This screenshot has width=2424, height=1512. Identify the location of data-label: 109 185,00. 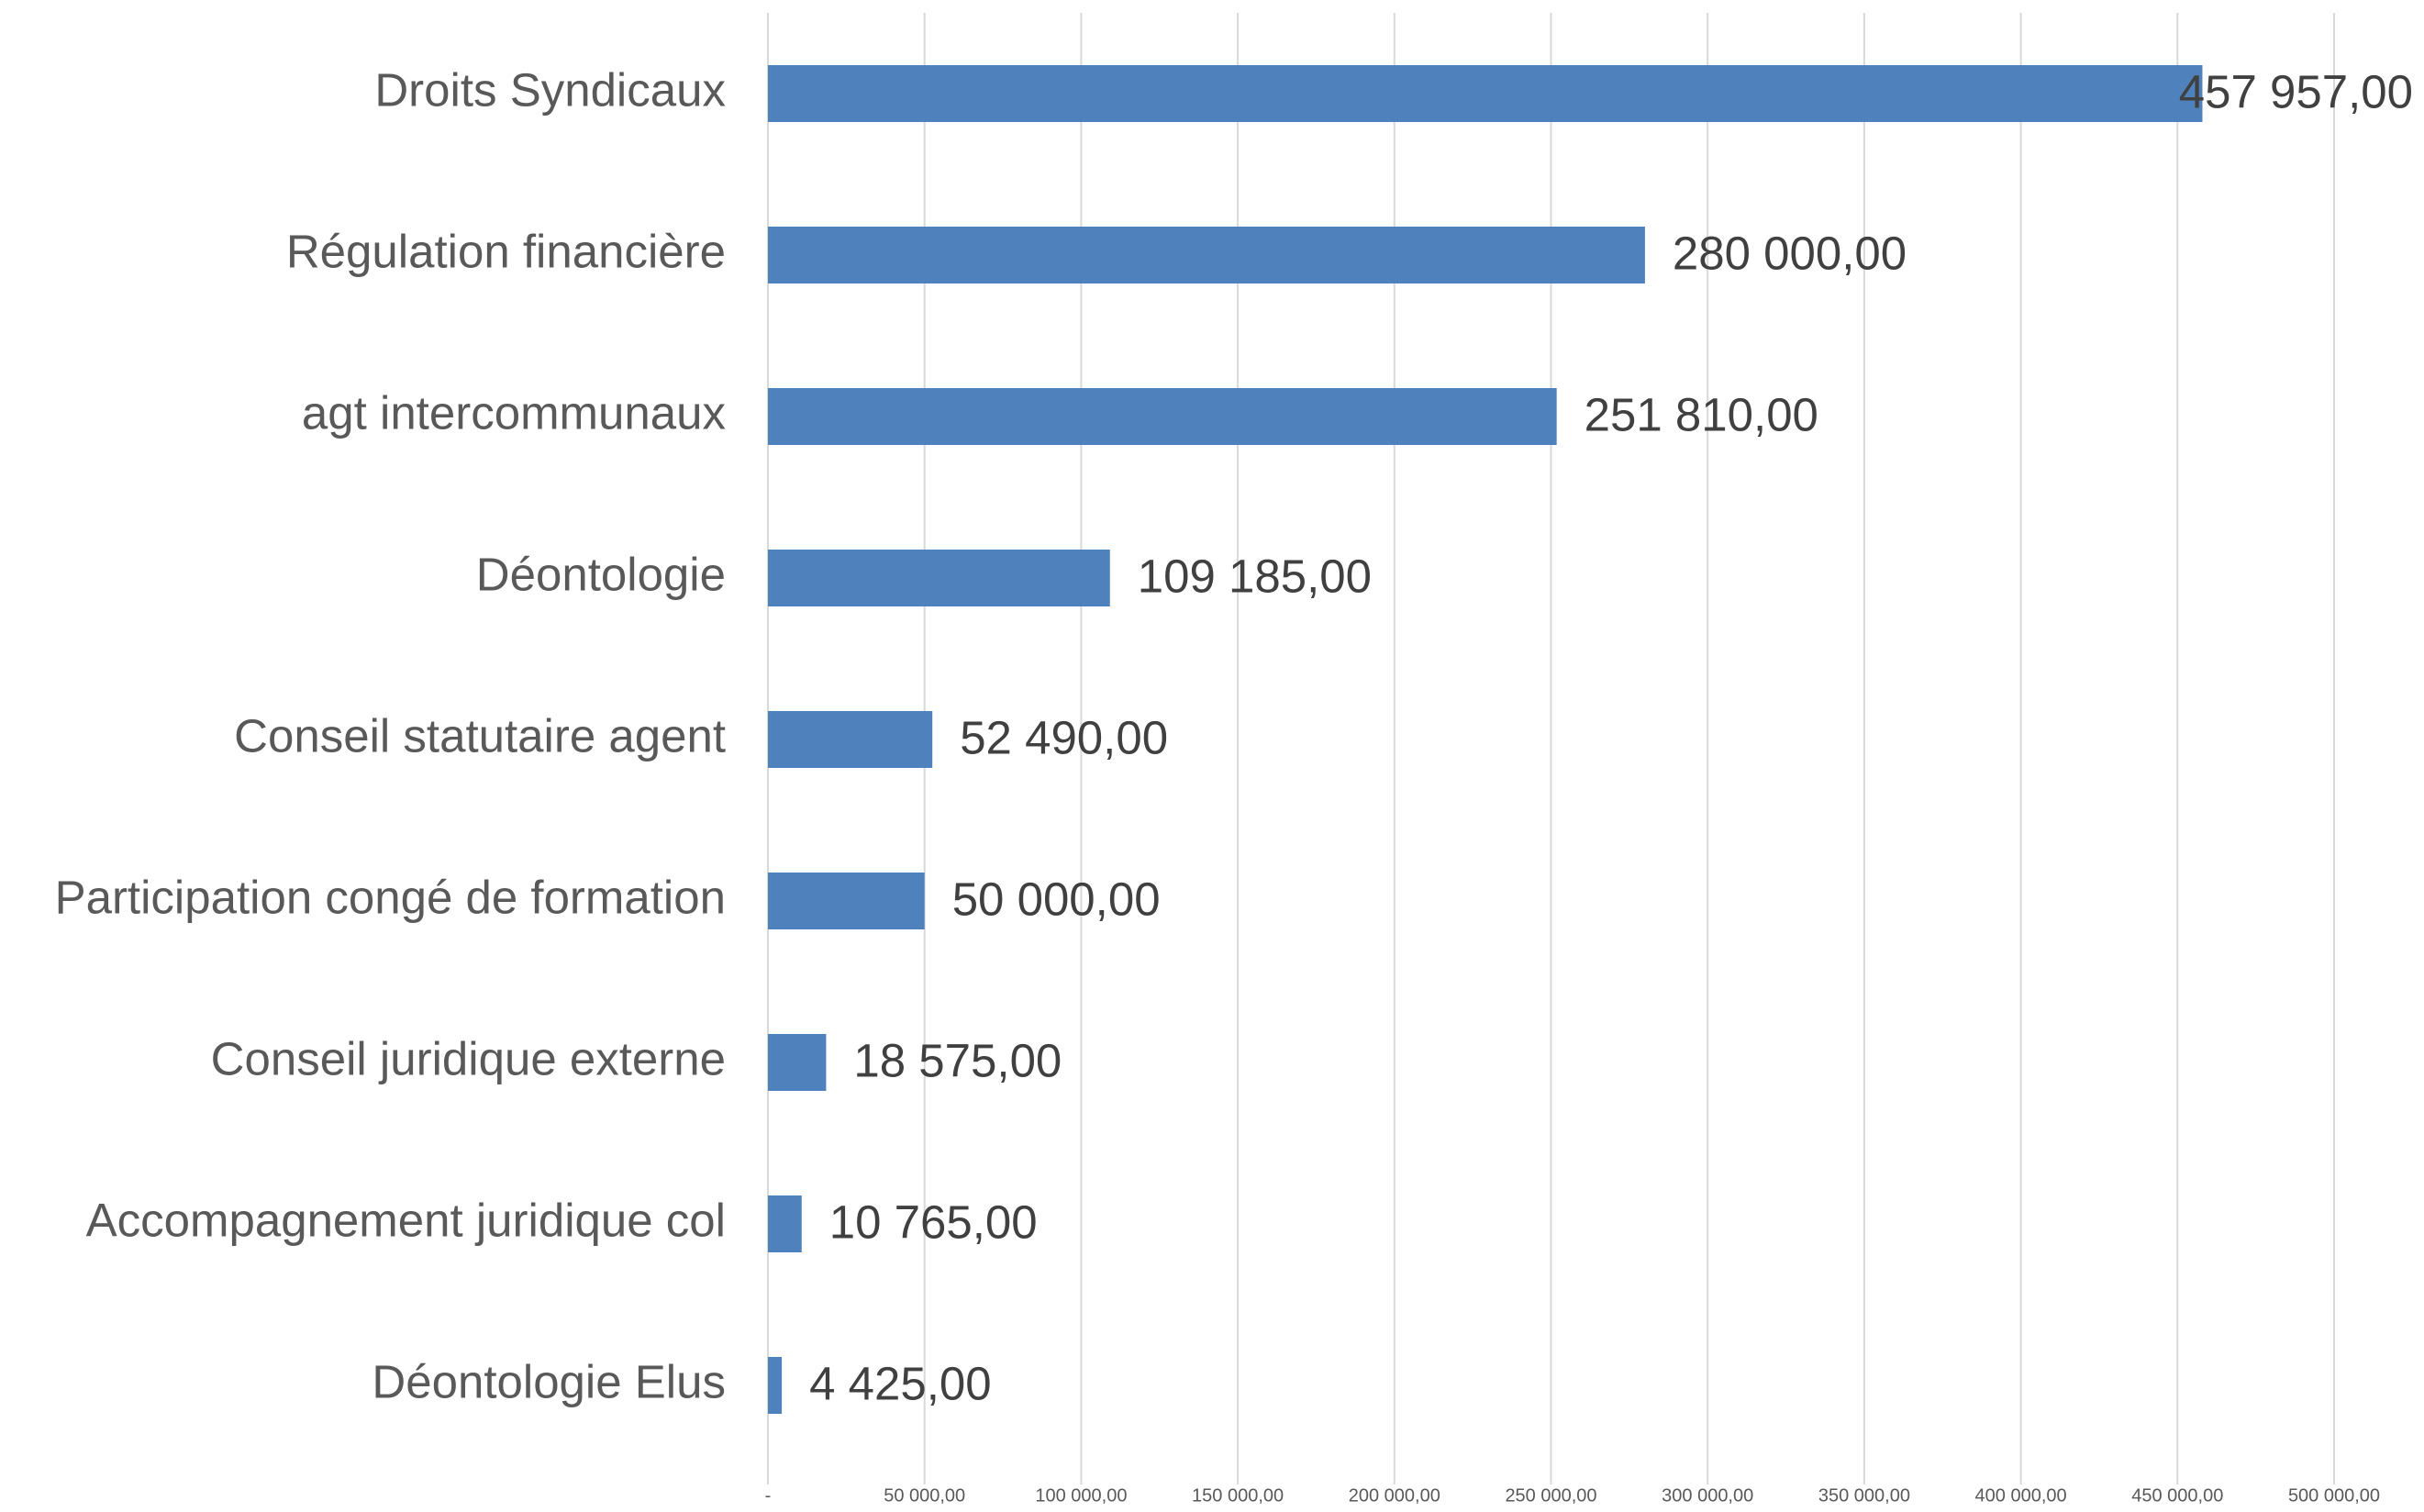
(1255, 576).